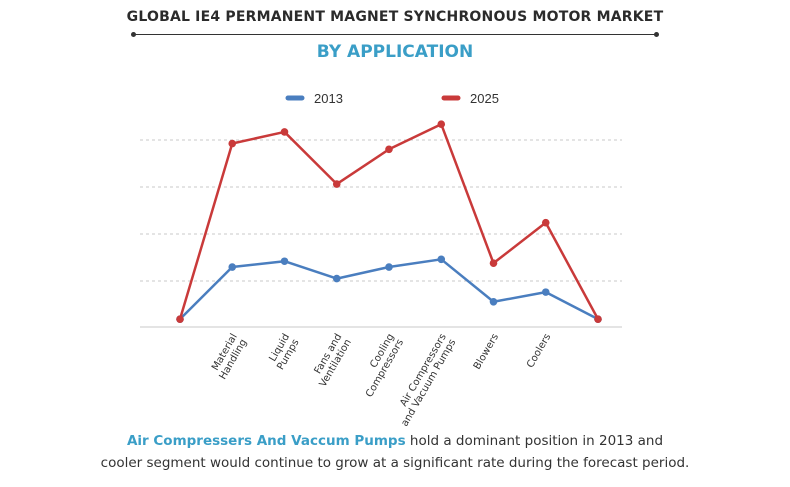 Image resolution: width=790 pixels, height=487 pixels. What do you see at coordinates (656, 34) in the screenshot?
I see `title-divider-right-dot` at bounding box center [656, 34].